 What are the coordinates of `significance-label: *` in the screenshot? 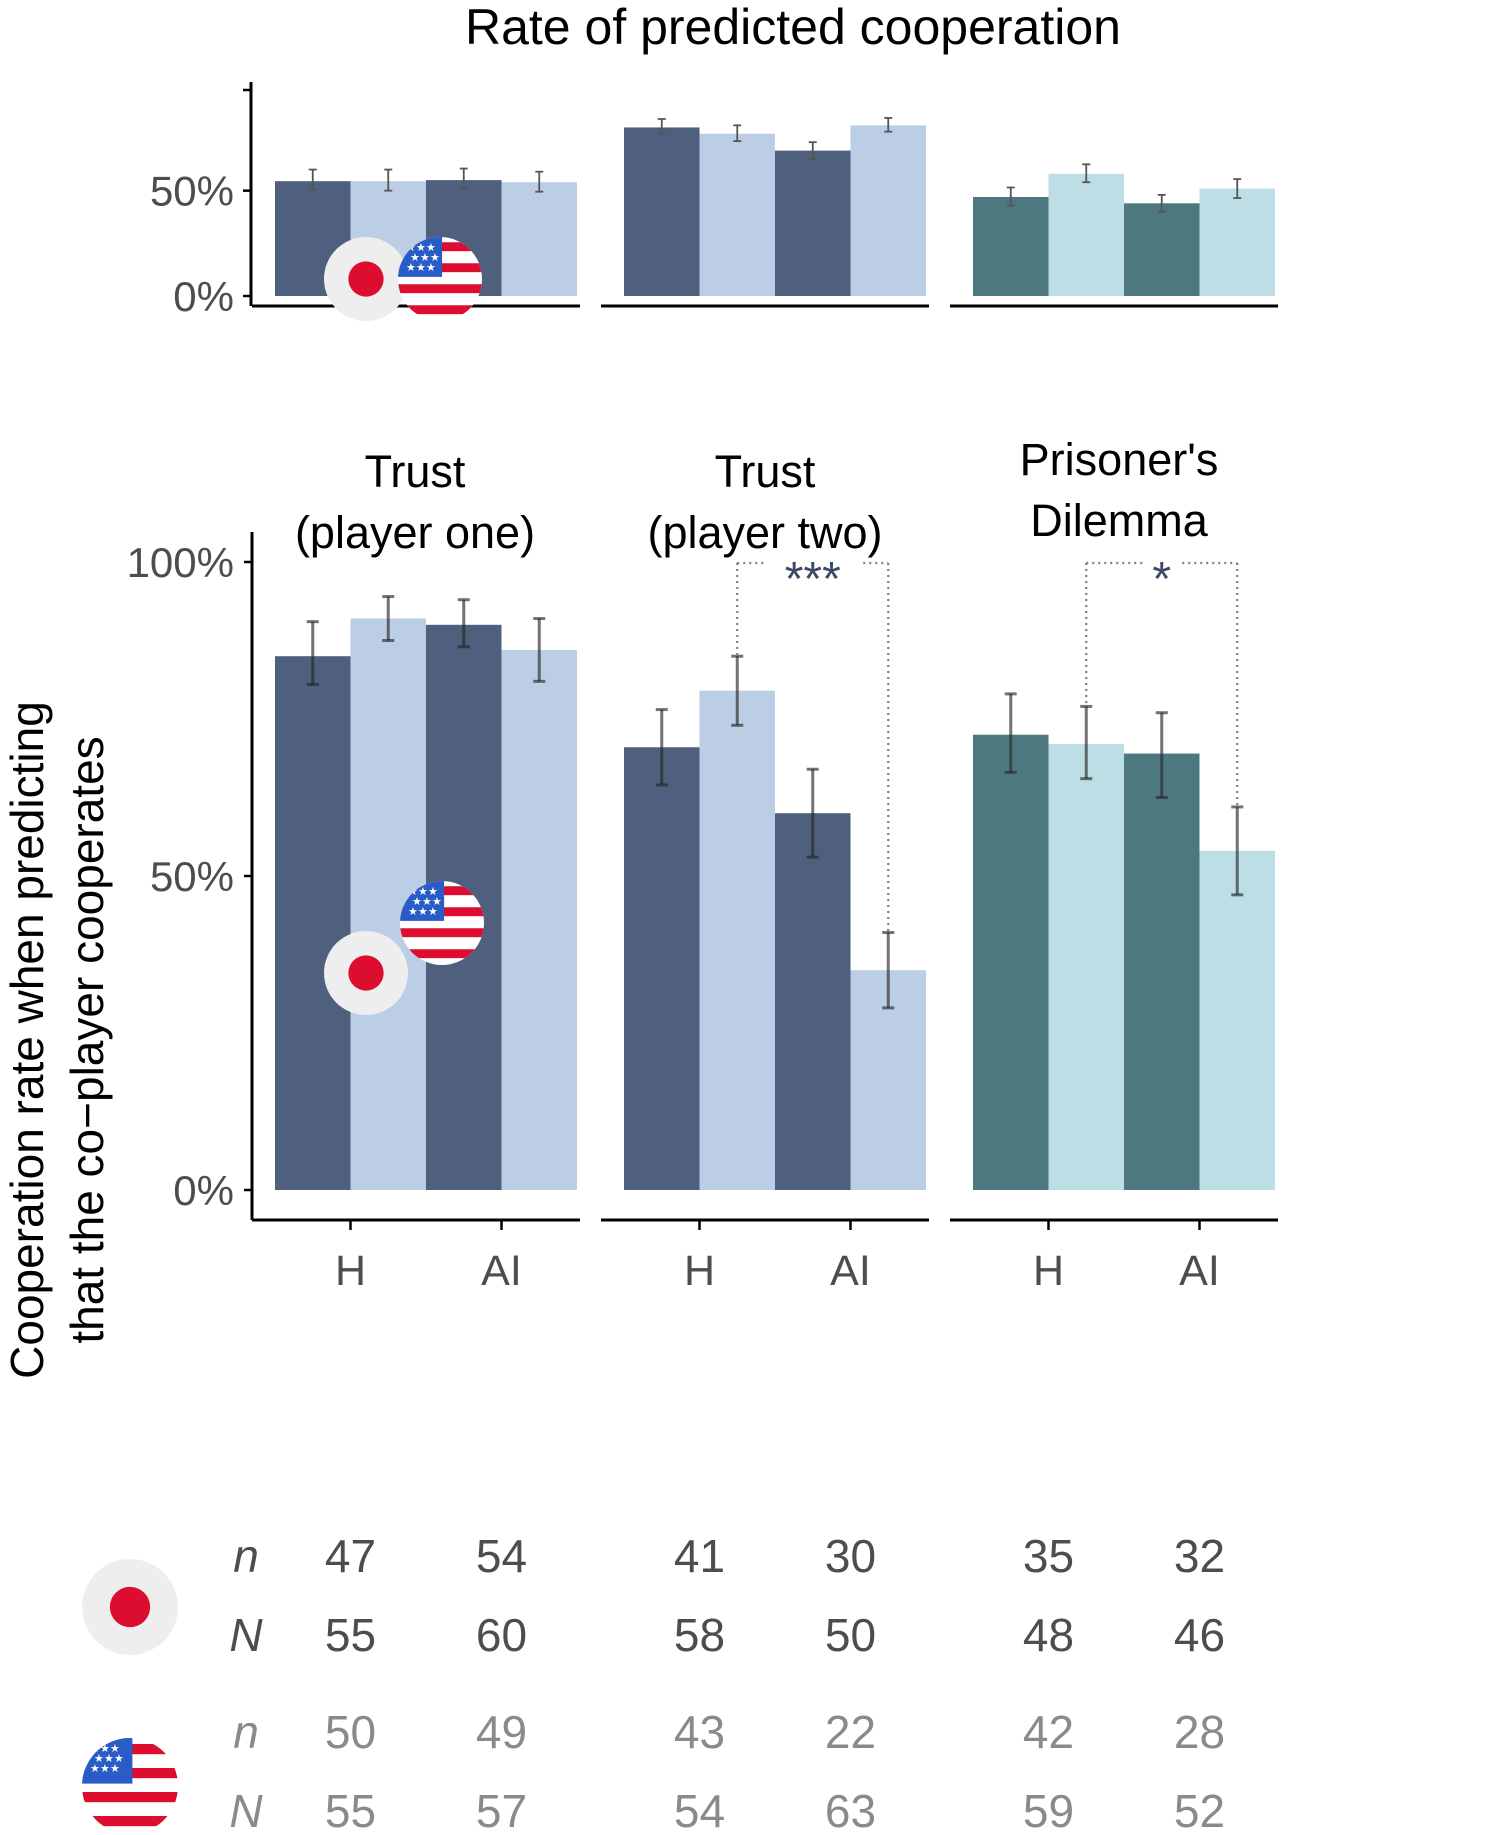 It's located at (1161, 579).